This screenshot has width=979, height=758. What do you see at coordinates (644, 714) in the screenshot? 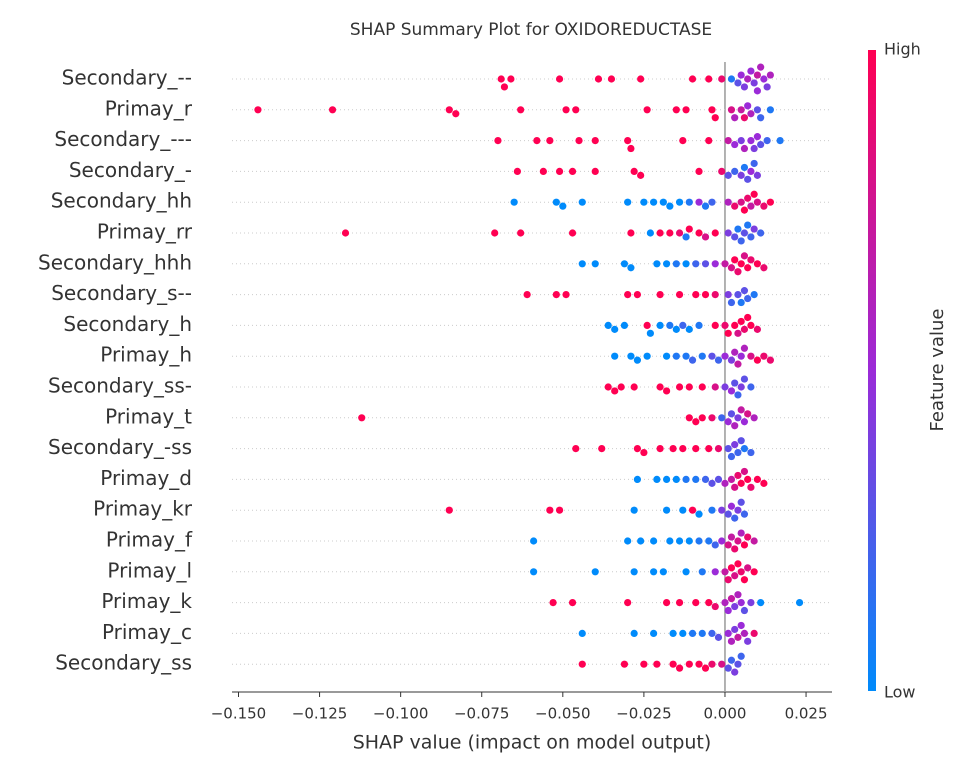
I see `x-tick-label: −0.025` at bounding box center [644, 714].